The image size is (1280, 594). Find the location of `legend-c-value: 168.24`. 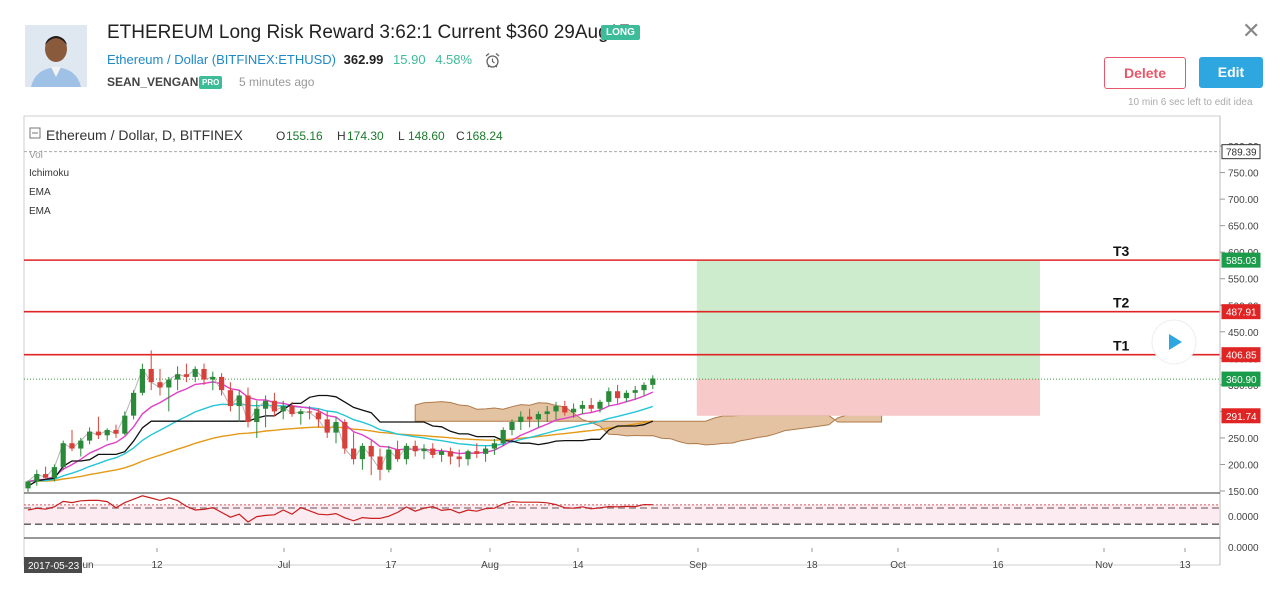

legend-c-value: 168.24 is located at coordinates (484, 136).